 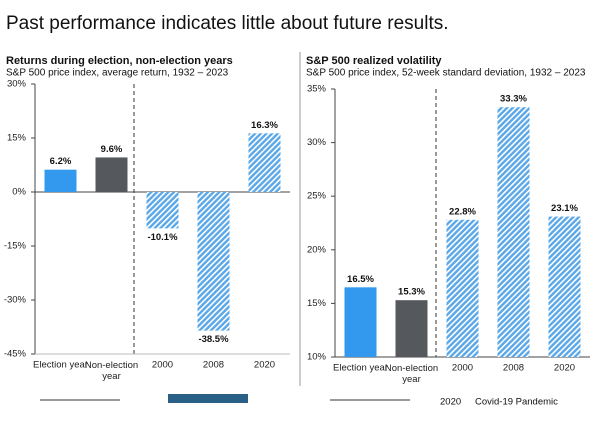 I want to click on y-tick-label: 35%, so click(x=317, y=89).